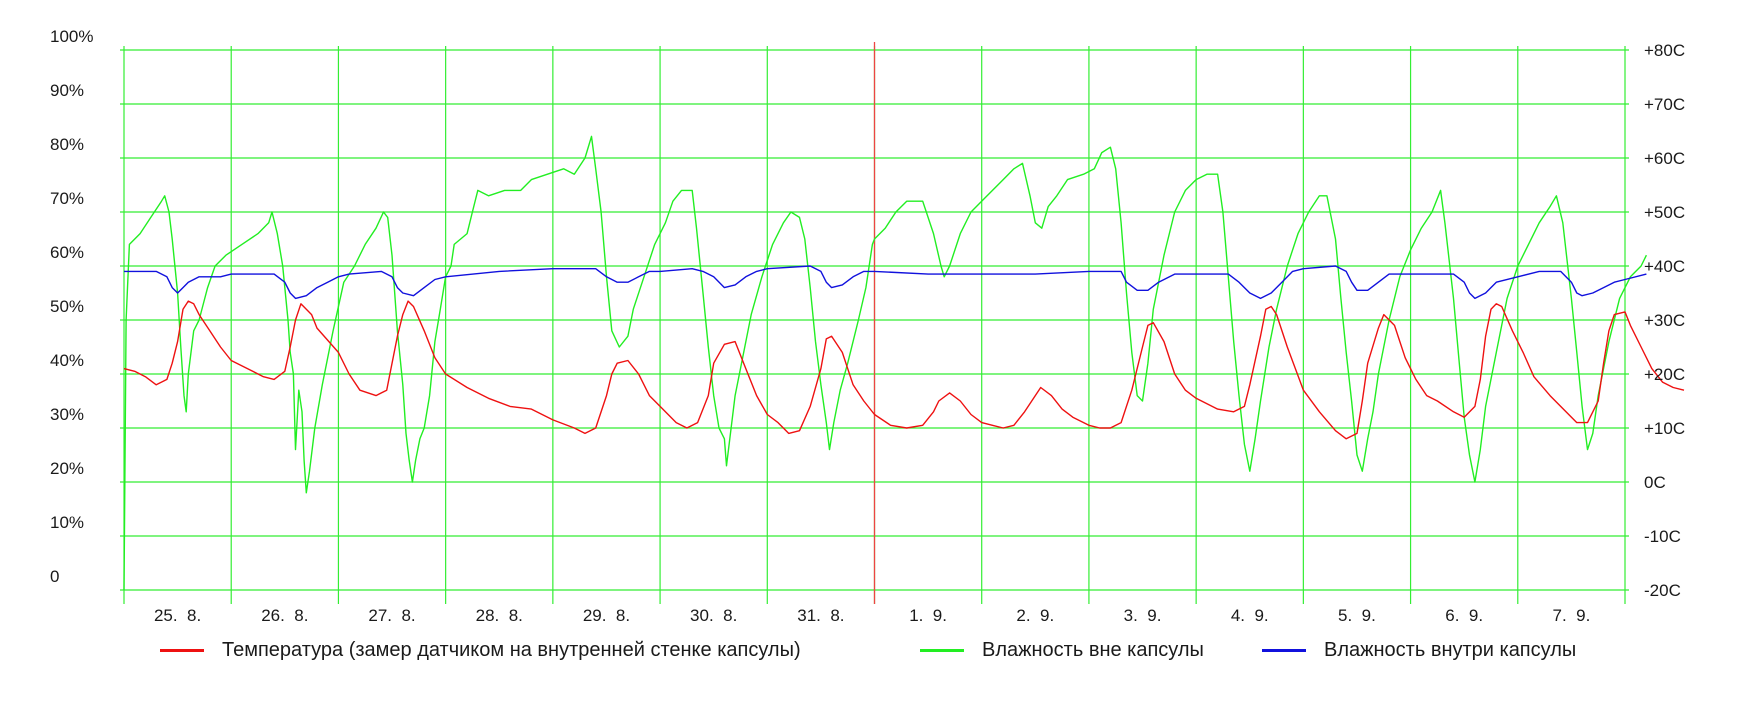 The width and height of the screenshot is (1738, 715). What do you see at coordinates (67, 198) in the screenshot?
I see `left-tick-label: 70%` at bounding box center [67, 198].